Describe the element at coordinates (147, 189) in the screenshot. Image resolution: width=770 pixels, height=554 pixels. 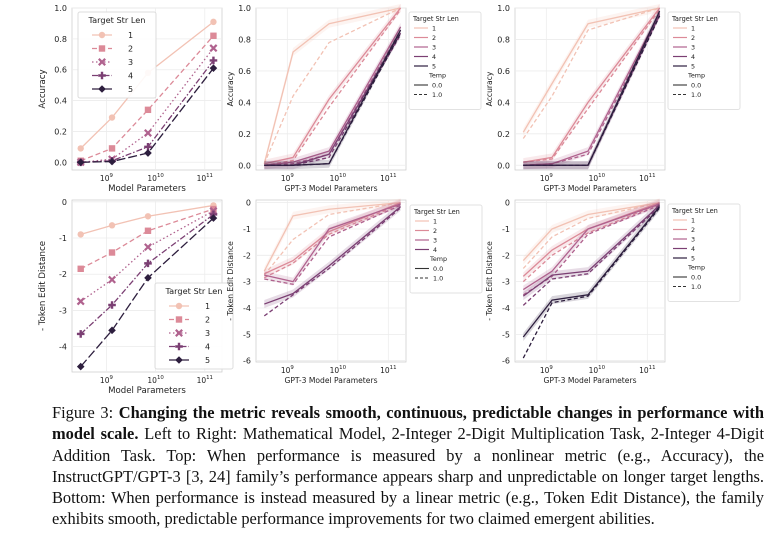
I see `x-axis-label: Model Parameters` at that location.